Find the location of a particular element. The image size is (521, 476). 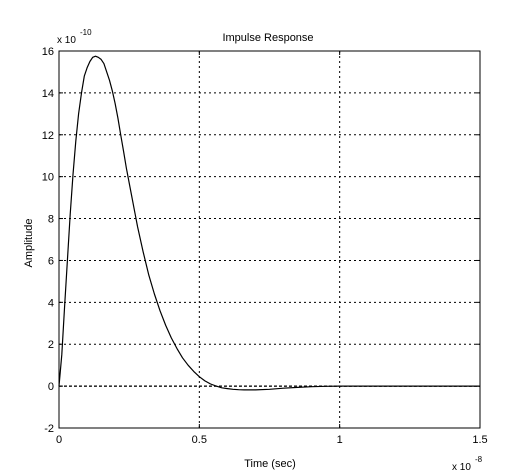

y-tick-label: 2 is located at coordinates (51, 345).